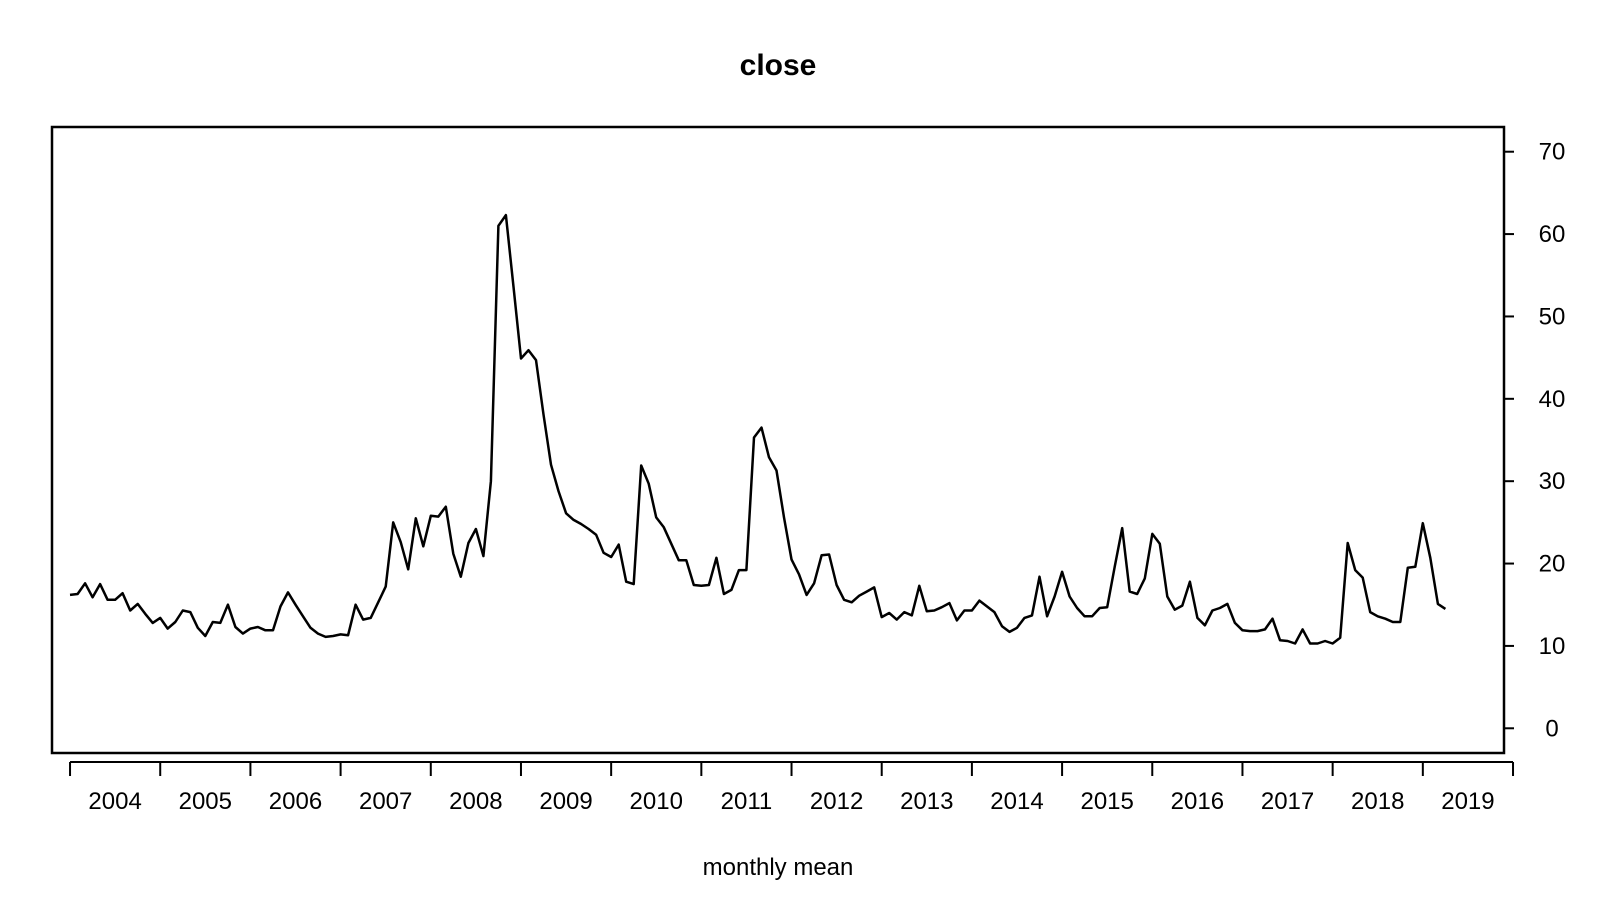 This screenshot has height=900, width=1600. Describe the element at coordinates (1016, 801) in the screenshot. I see `x-tick-label: 2014` at that location.